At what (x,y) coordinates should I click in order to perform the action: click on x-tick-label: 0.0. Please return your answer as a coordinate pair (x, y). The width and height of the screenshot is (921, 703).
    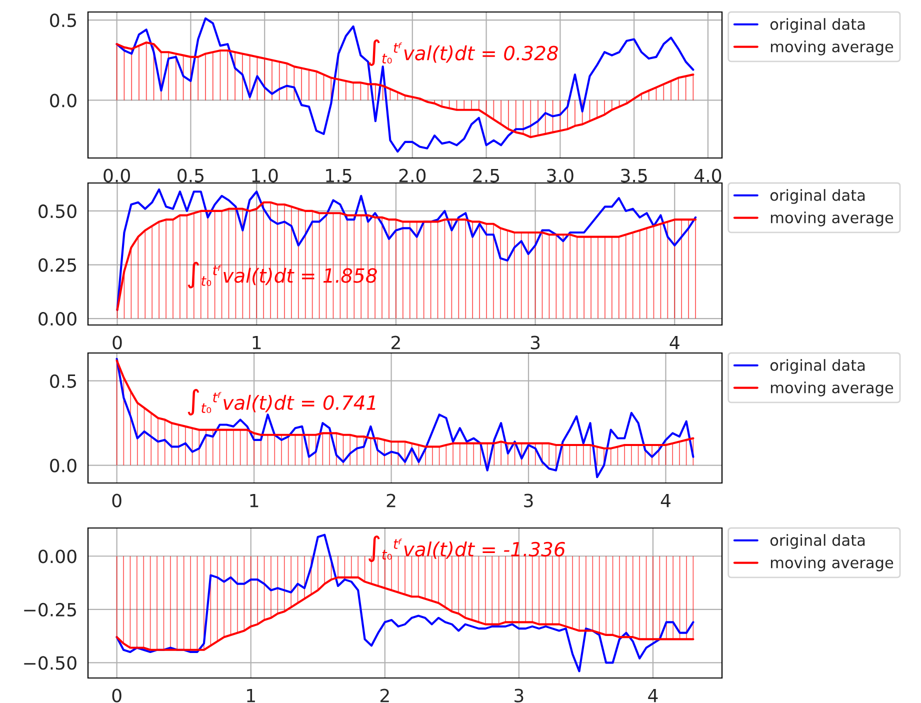
    Looking at the image, I should click on (117, 175).